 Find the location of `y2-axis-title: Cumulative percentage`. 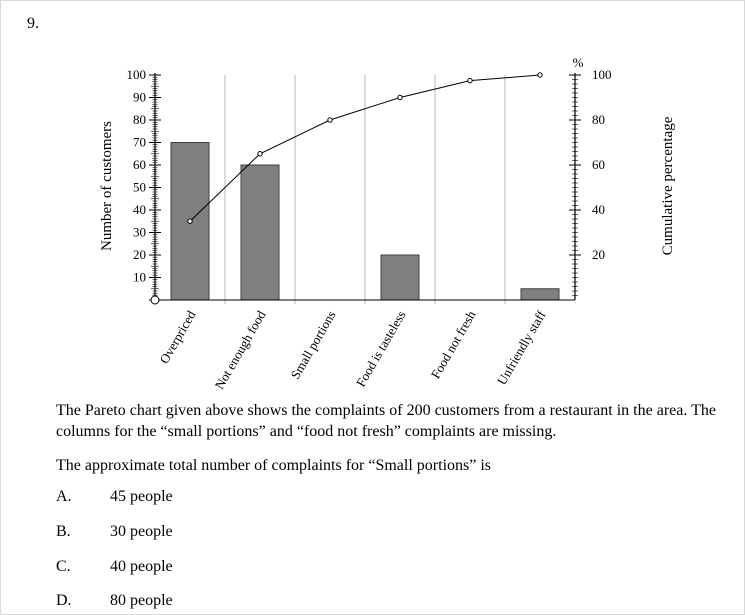

y2-axis-title: Cumulative percentage is located at coordinates (668, 185).